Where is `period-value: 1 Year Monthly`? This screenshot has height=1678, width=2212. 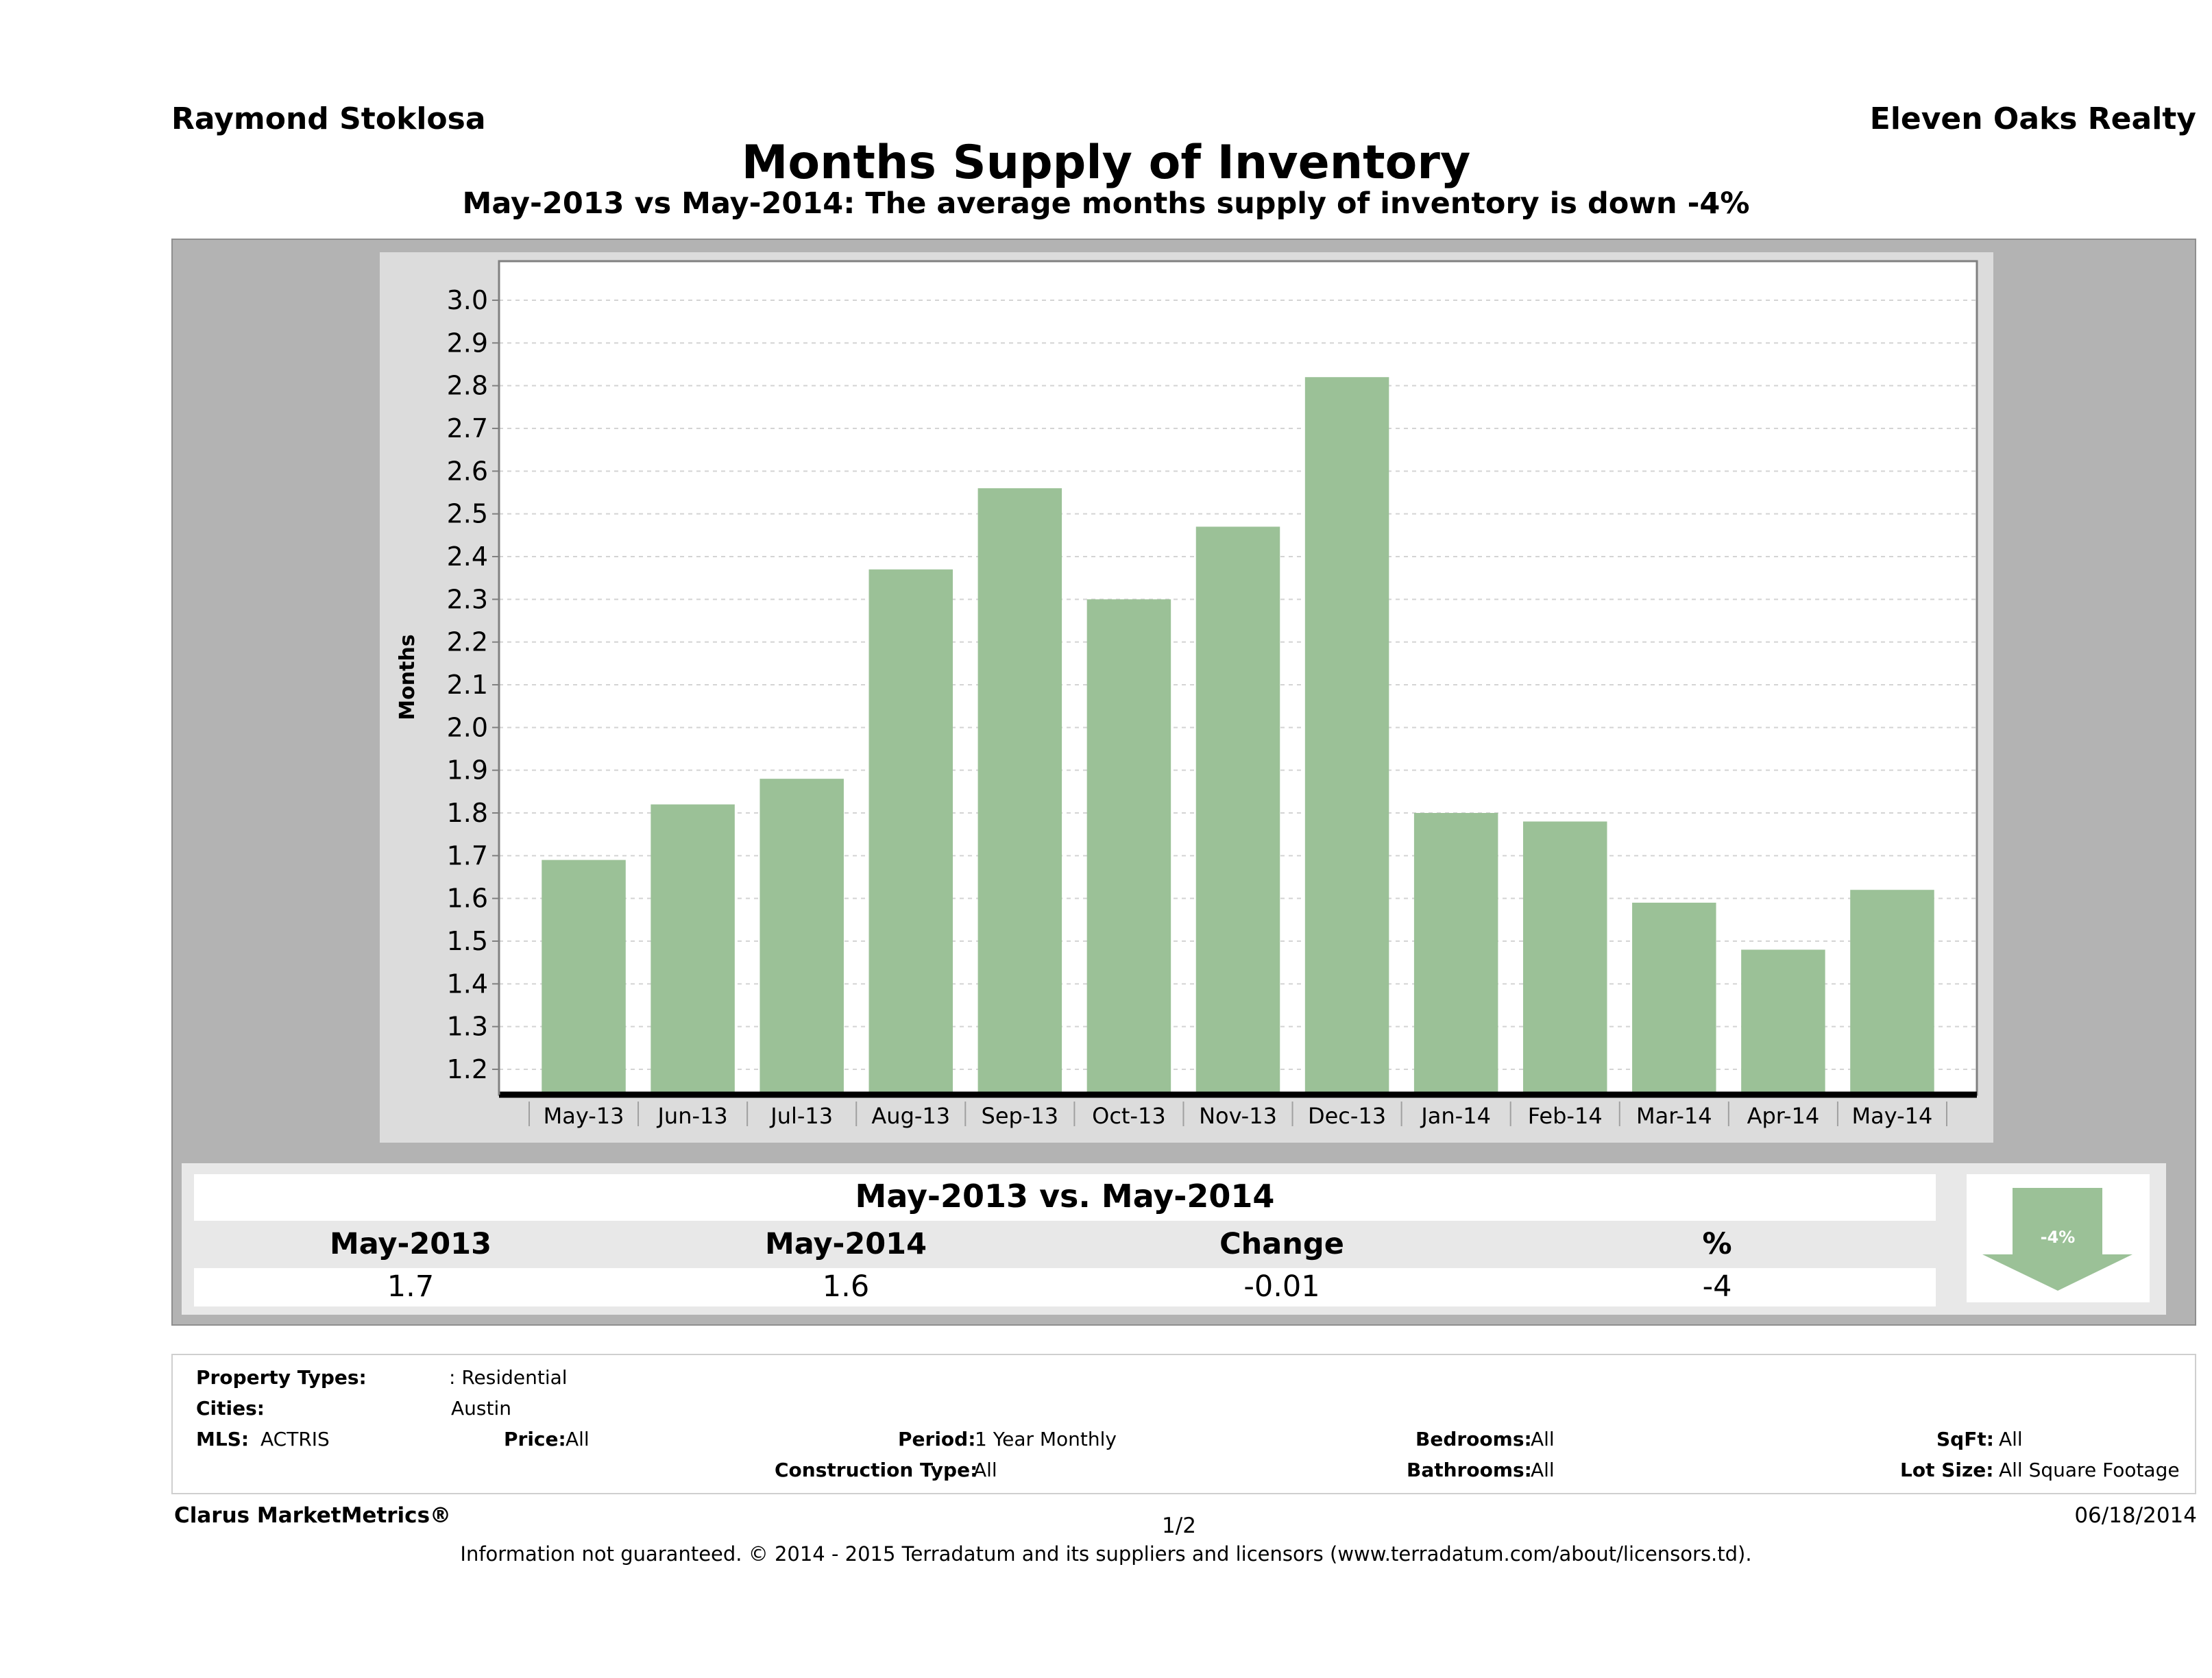 period-value: 1 Year Monthly is located at coordinates (1046, 1439).